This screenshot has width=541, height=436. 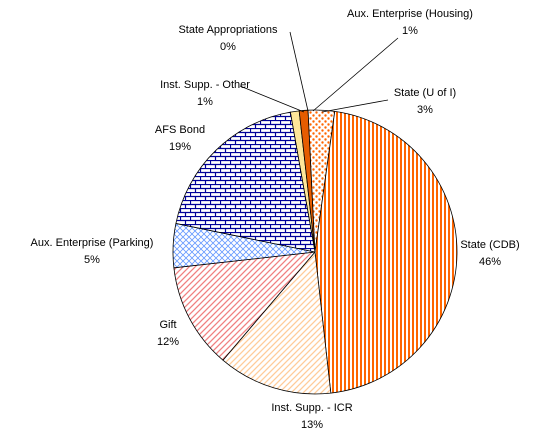 What do you see at coordinates (311, 408) in the screenshot?
I see `slice-label: Inst. Supp. - ICR` at bounding box center [311, 408].